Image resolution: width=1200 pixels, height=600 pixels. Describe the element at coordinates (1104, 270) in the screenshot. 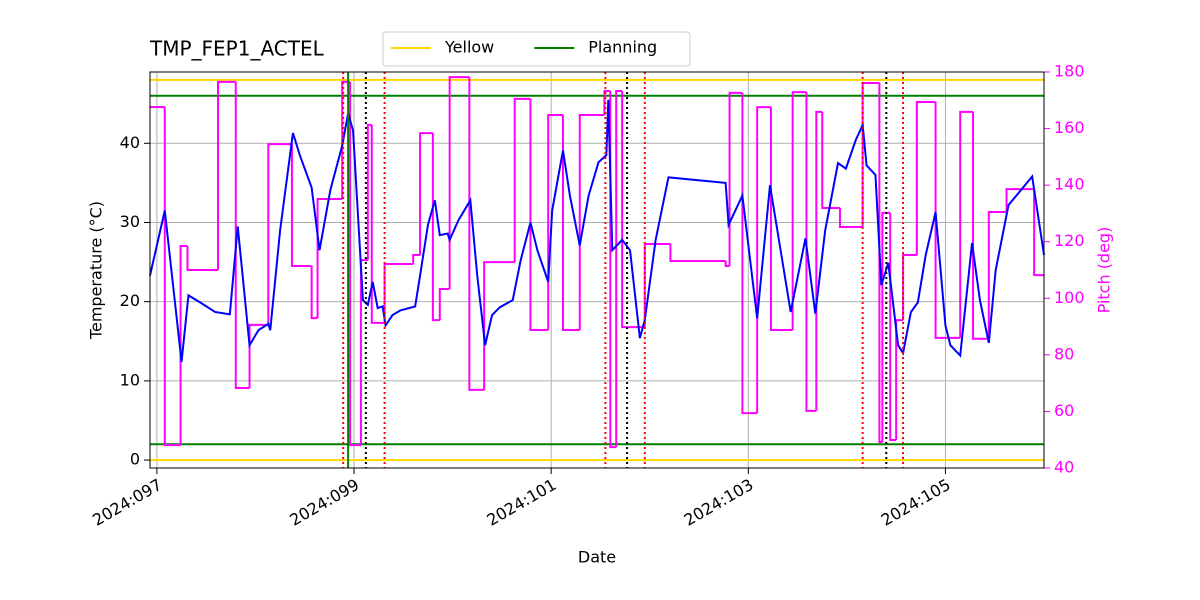

I see `y2-axis-label: Pitch (deg)` at that location.